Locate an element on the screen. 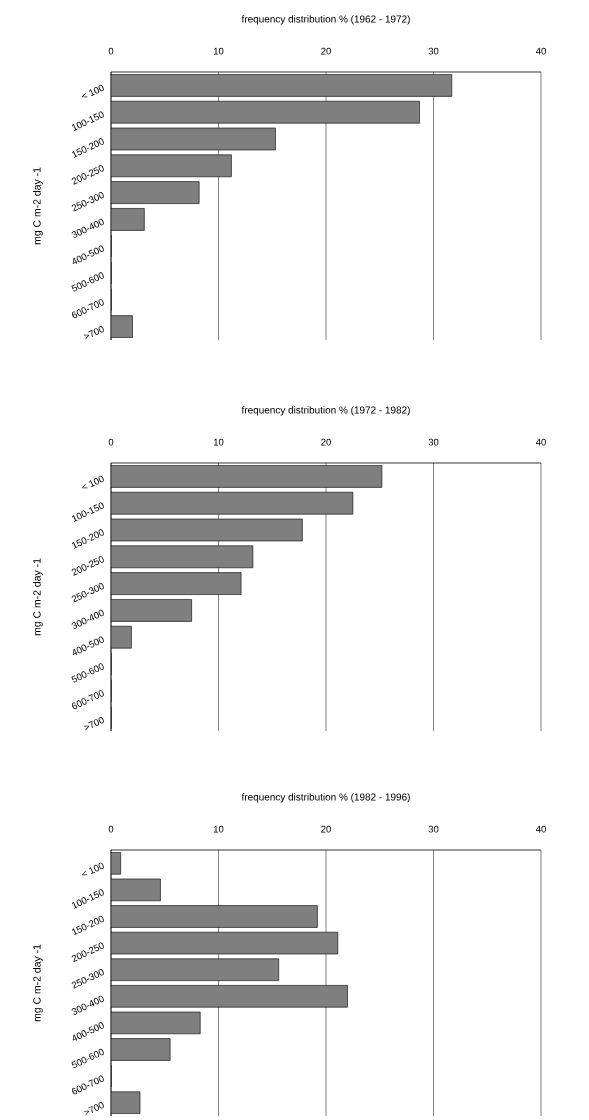  chart-title: frequency distribution % (1972 - 1982) is located at coordinates (325, 411).